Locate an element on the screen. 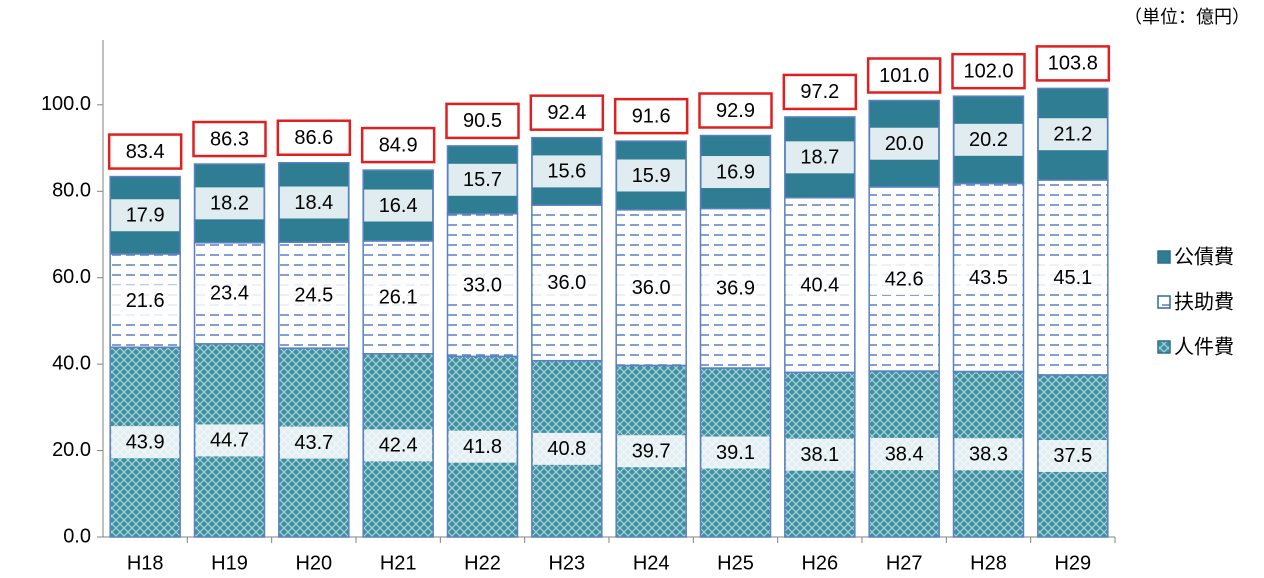 This screenshot has width=1264, height=578. total-label: 91.6 is located at coordinates (651, 116).